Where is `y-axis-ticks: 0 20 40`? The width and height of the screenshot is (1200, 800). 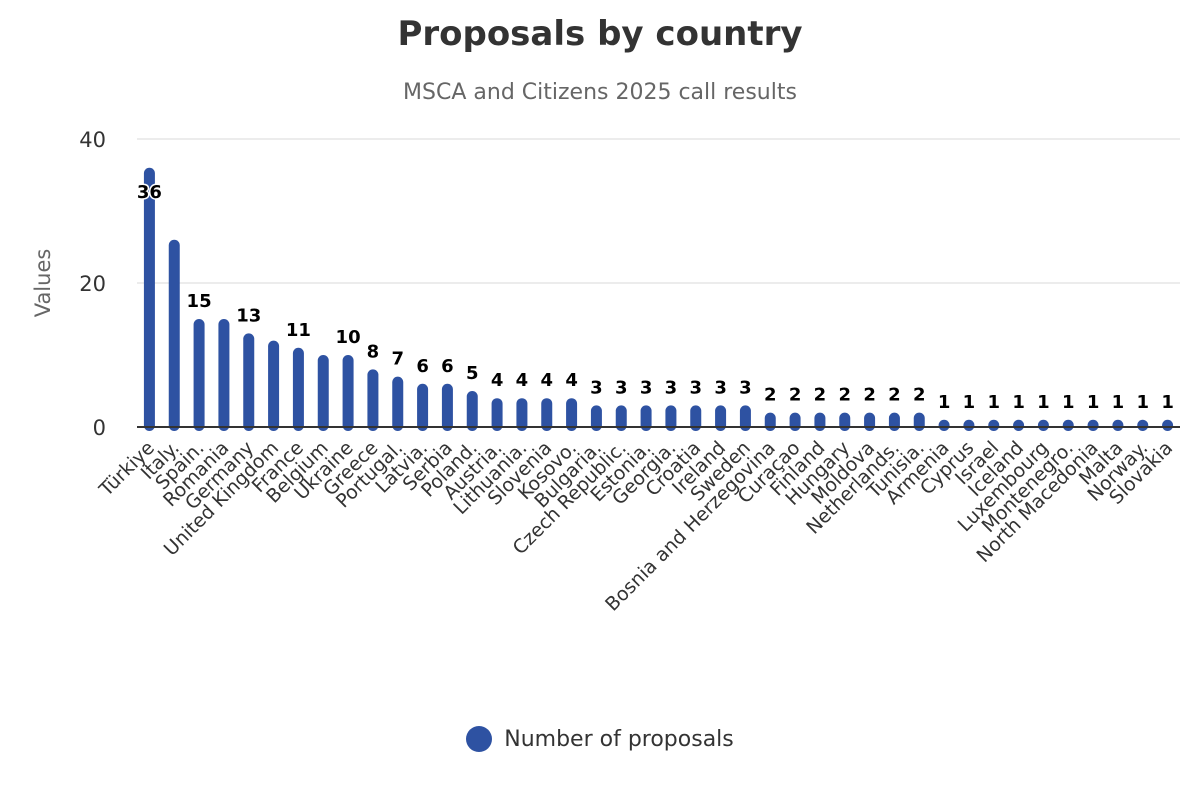
y-axis-ticks: 0 20 40 is located at coordinates (92, 284).